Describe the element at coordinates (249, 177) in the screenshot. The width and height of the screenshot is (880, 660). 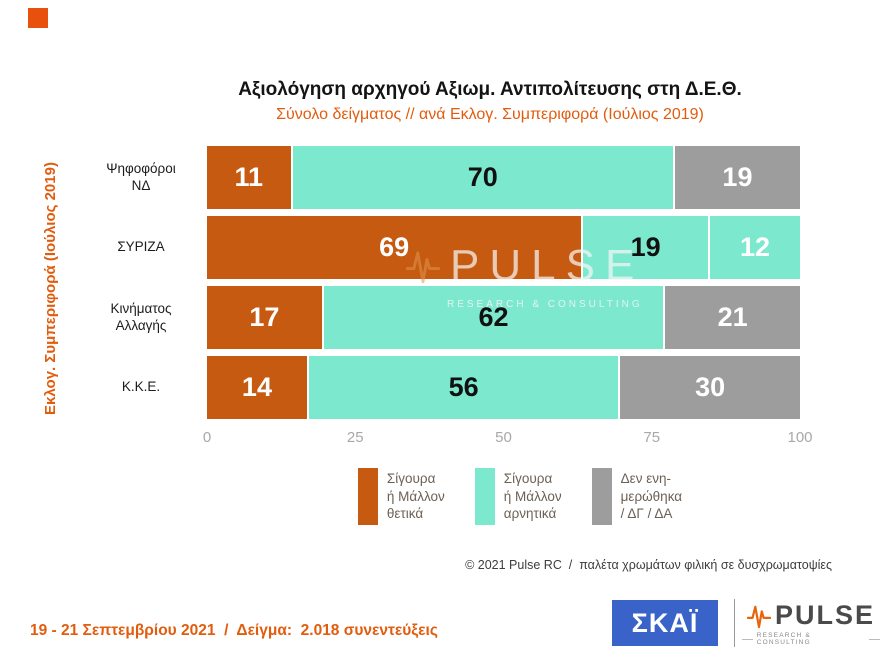
I see `bar-segment: 11` at that location.